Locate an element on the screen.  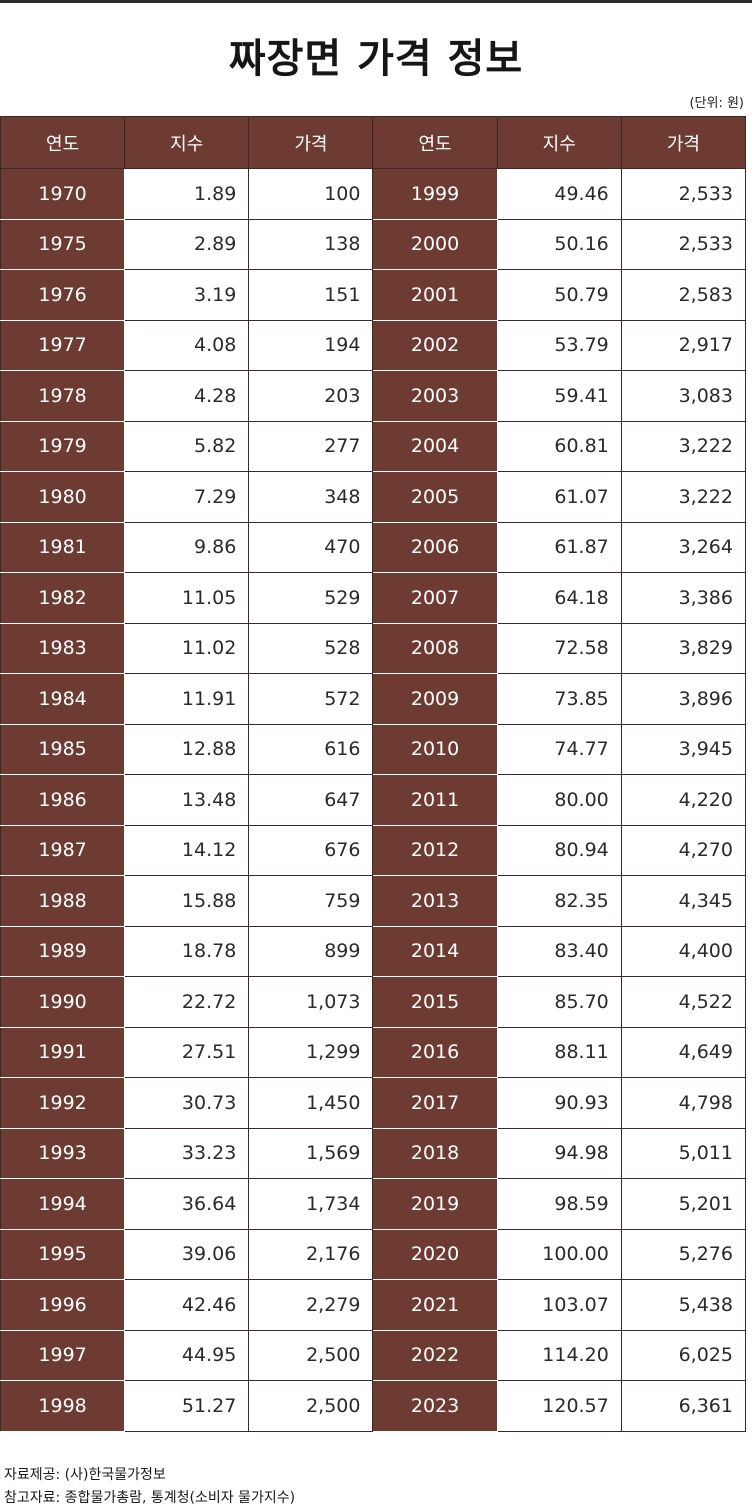
price-cell: 470 is located at coordinates (311, 547).